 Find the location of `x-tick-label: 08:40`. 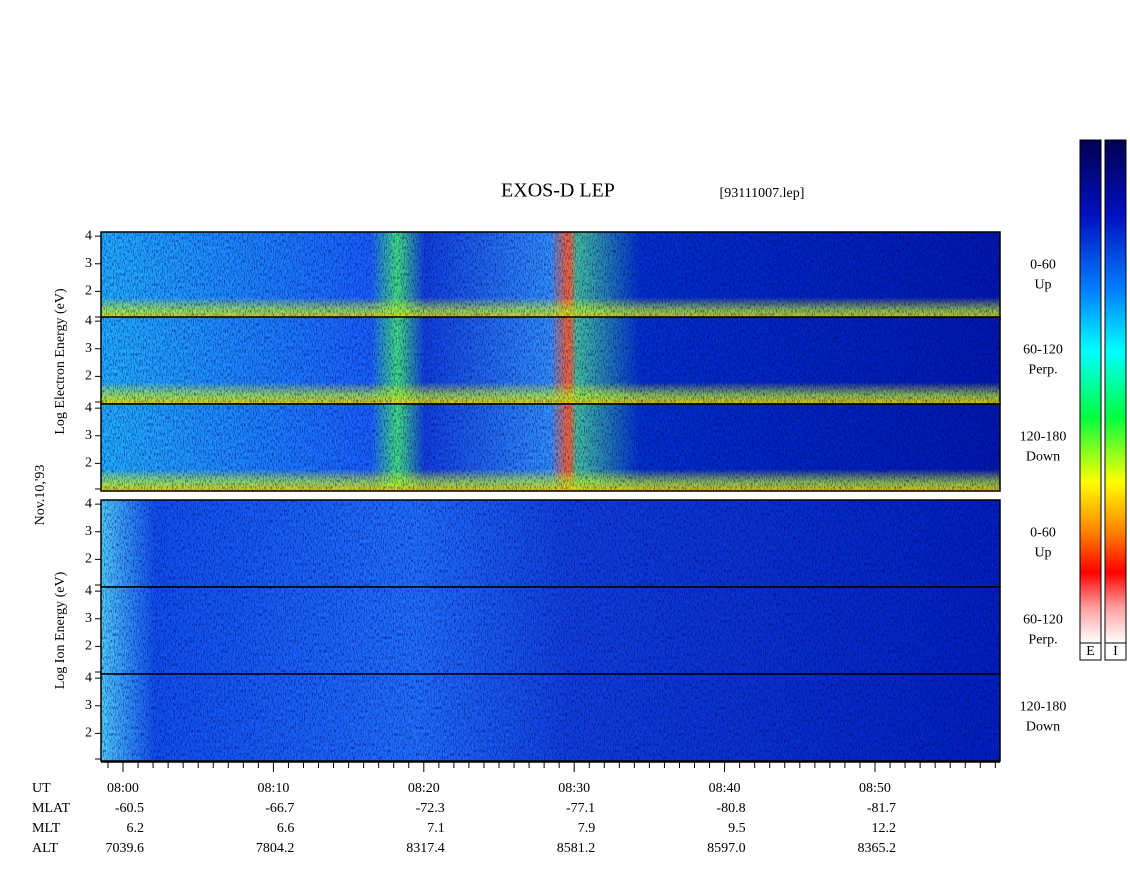

x-tick-label: 08:40 is located at coordinates (725, 788).